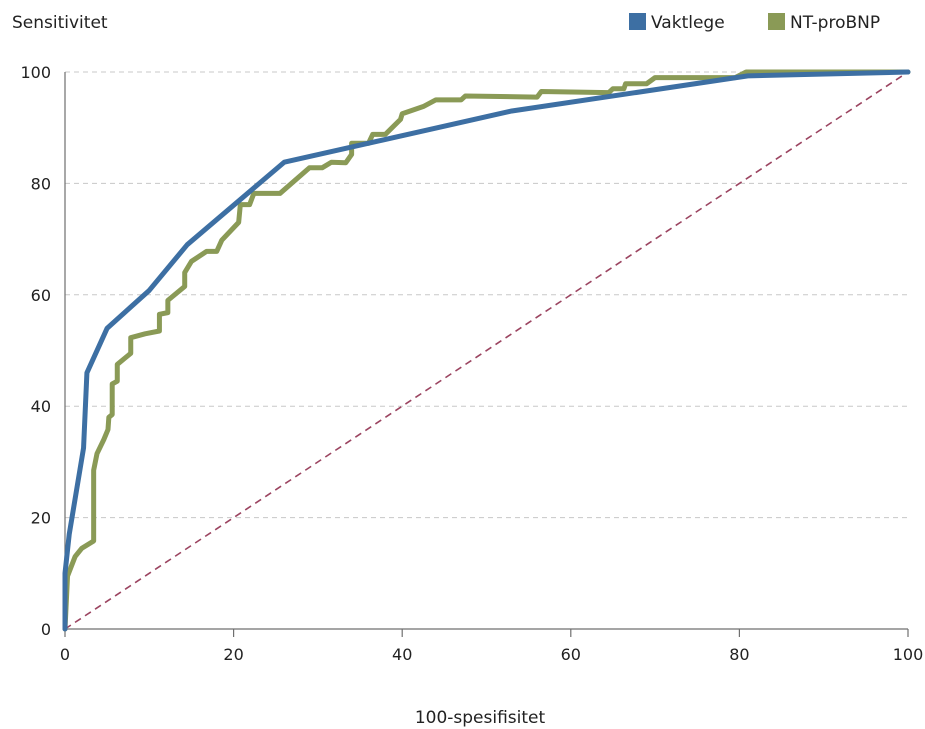 The image size is (925, 729). I want to click on legend-label-nt-probnp: NT-proBNP, so click(835, 23).